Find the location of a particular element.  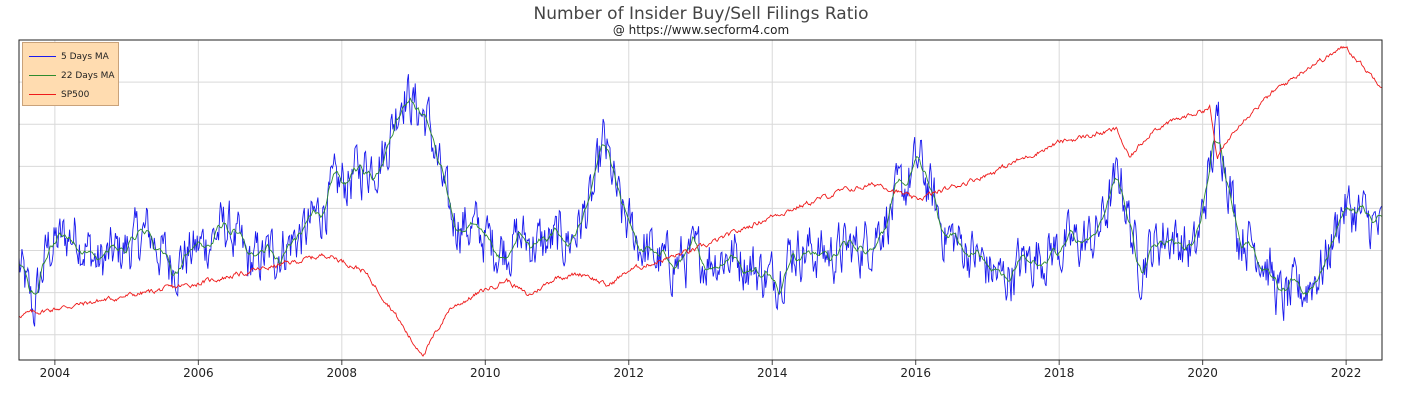

legend: 5 Days MA 22 Days MA SP500 is located at coordinates (70, 74).